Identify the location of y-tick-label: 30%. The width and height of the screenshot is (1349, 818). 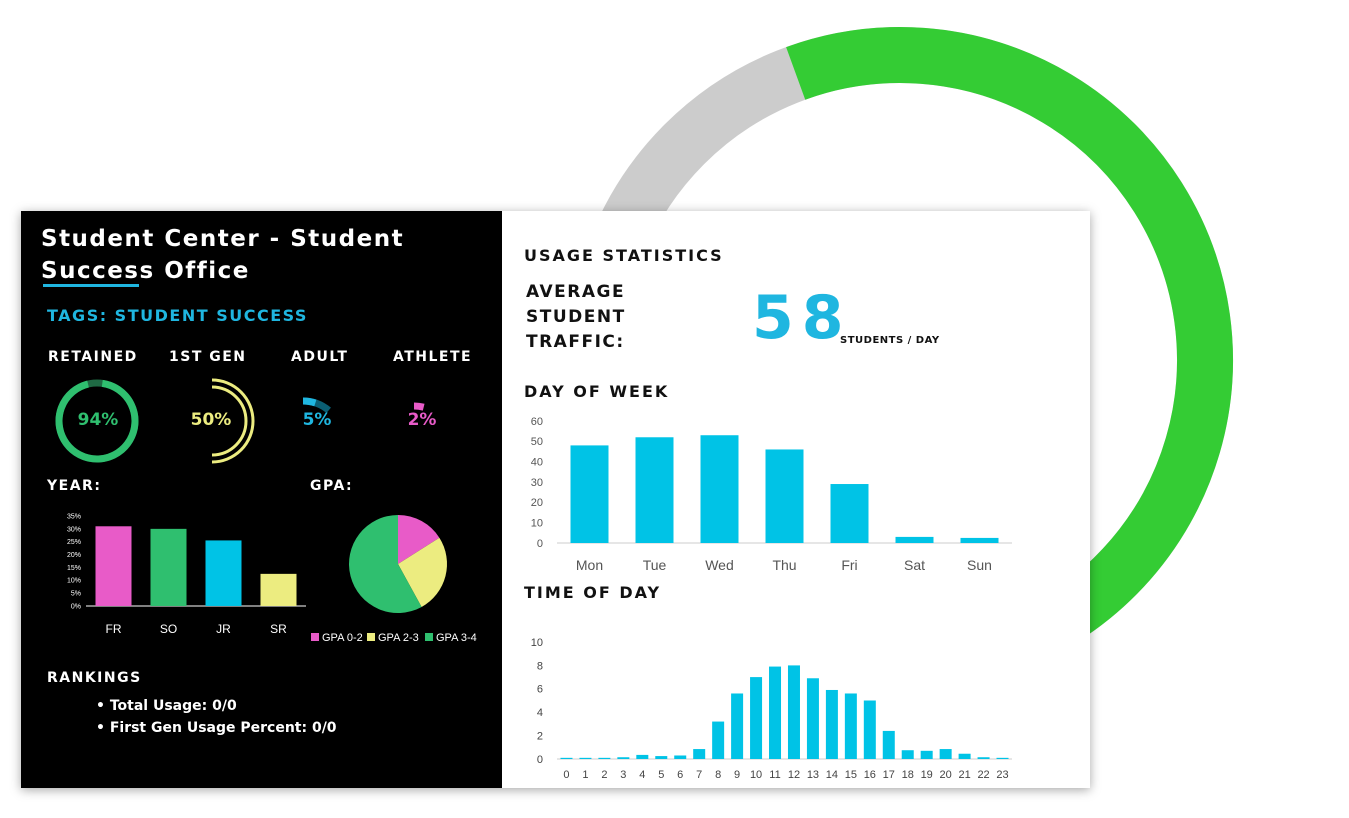
(74, 529).